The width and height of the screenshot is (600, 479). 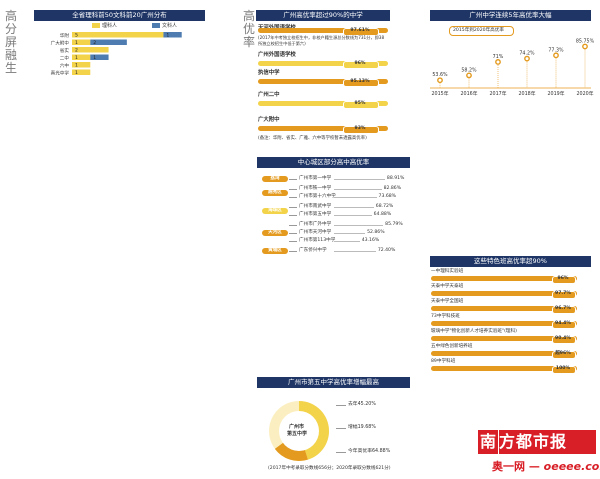 I want to click on school-value: 93%, so click(x=360, y=128).